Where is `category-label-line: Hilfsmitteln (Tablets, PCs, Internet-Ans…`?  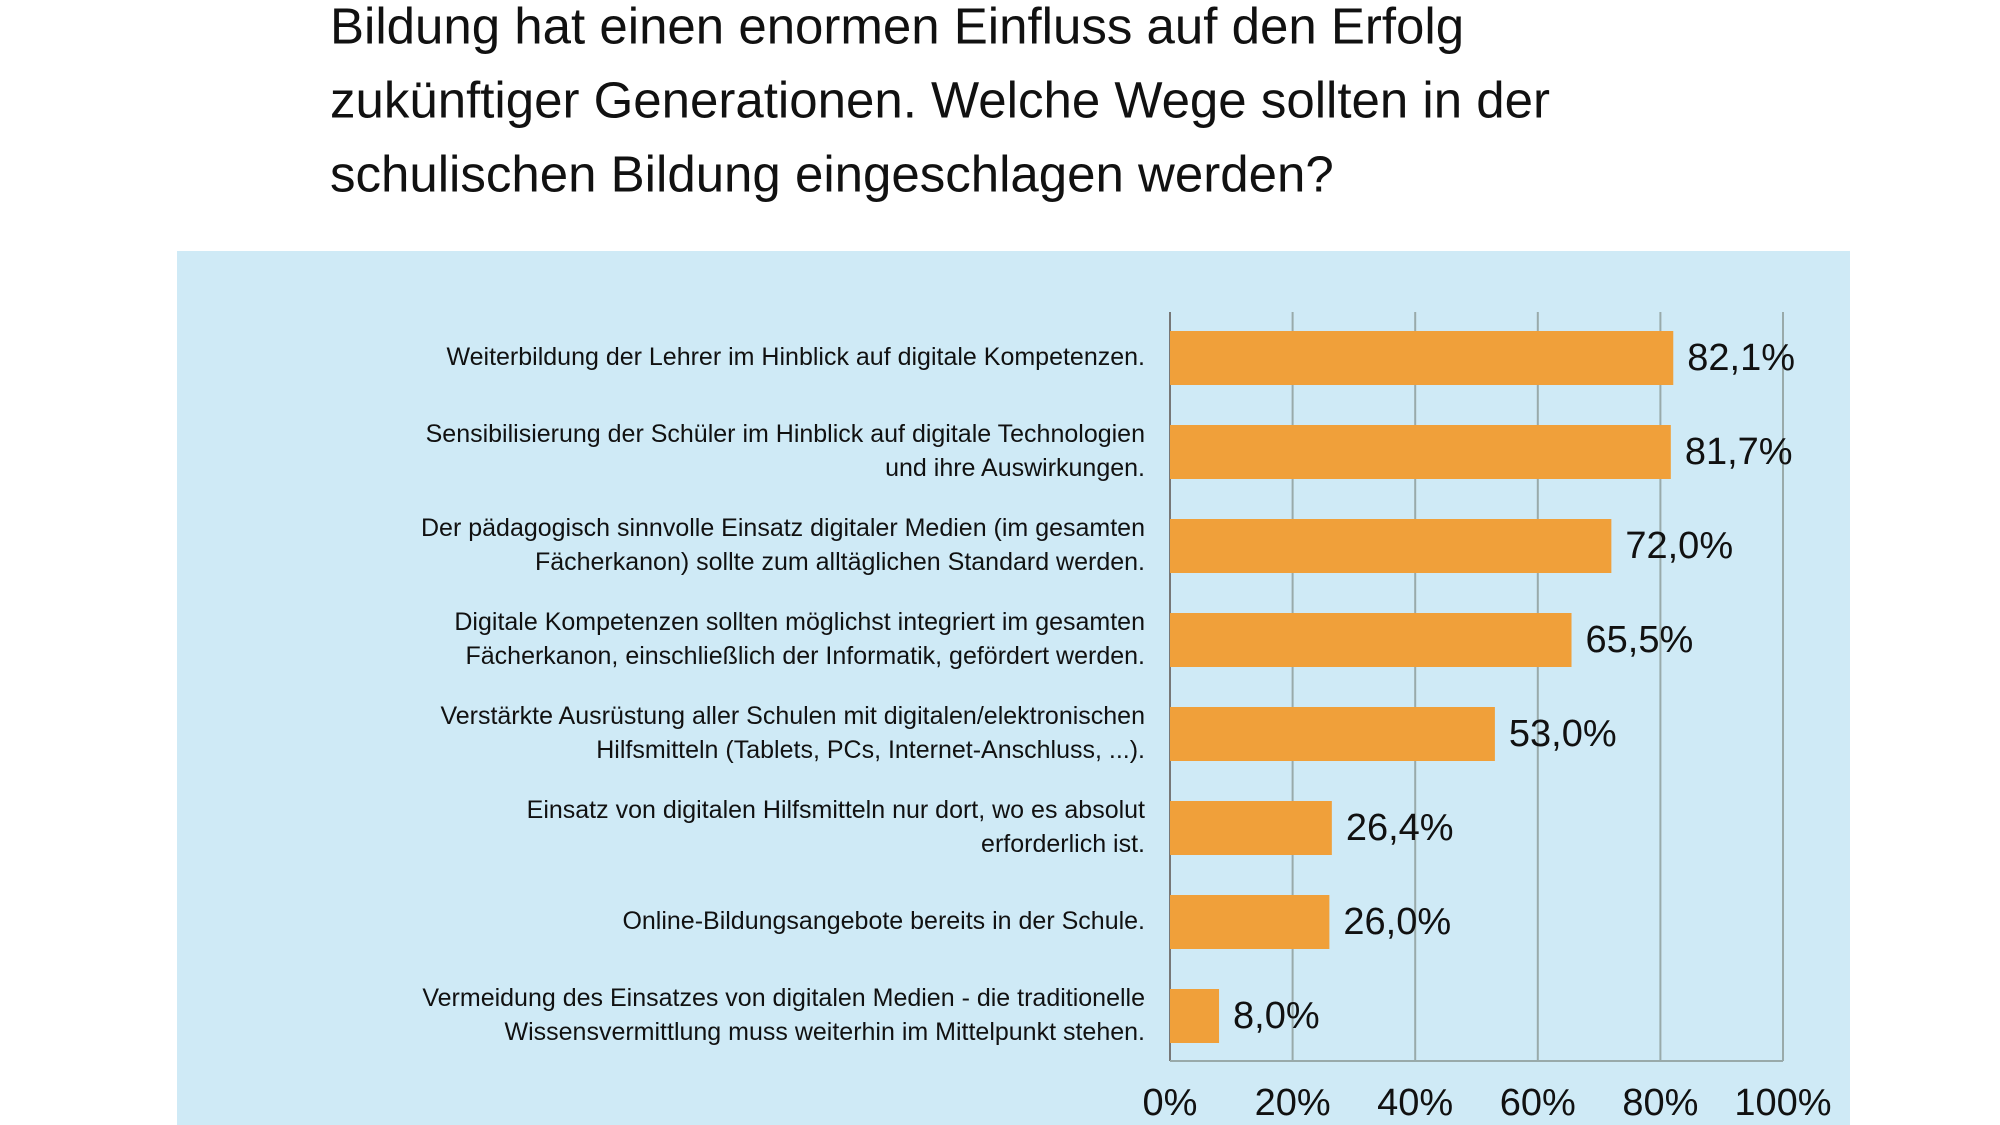
category-label-line: Hilfsmitteln (Tablets, PCs, Internet-Ans… is located at coordinates (870, 750).